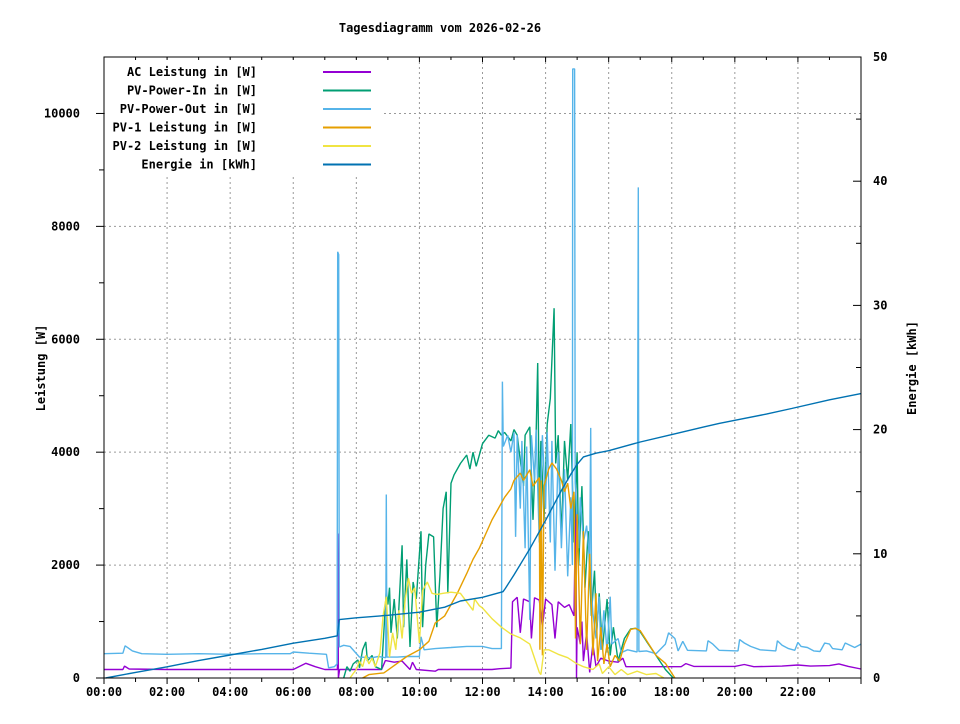 The image size is (960, 724). I want to click on x-tick-label: 10:00, so click(419, 692).